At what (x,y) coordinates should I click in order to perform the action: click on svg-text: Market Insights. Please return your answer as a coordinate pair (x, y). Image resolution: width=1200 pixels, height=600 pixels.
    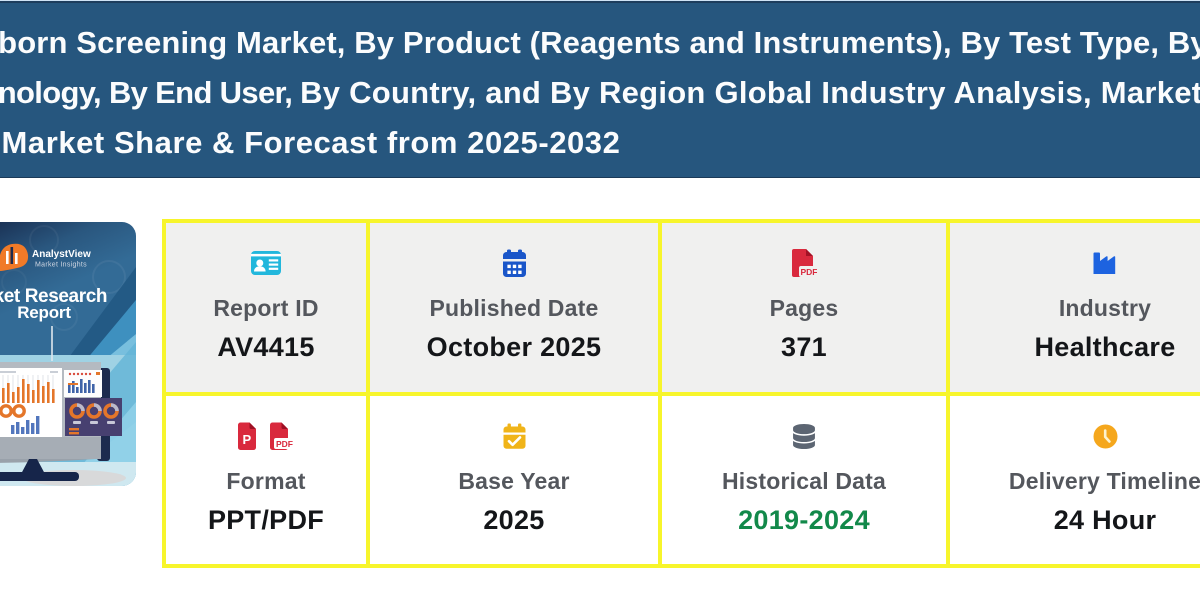
    Looking at the image, I should click on (61, 265).